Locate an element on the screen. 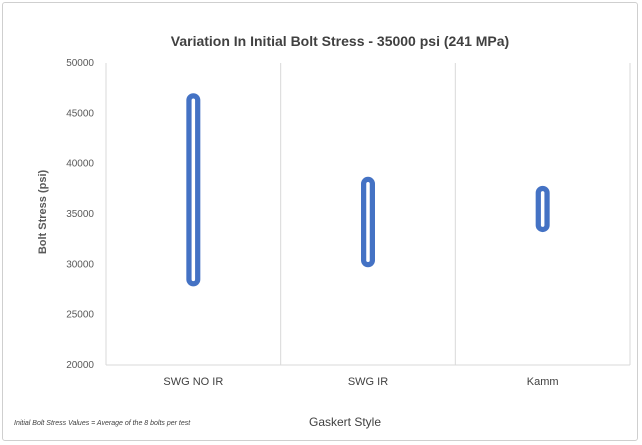 Image resolution: width=642 pixels, height=445 pixels. y-tick-label: 50000 is located at coordinates (80, 63).